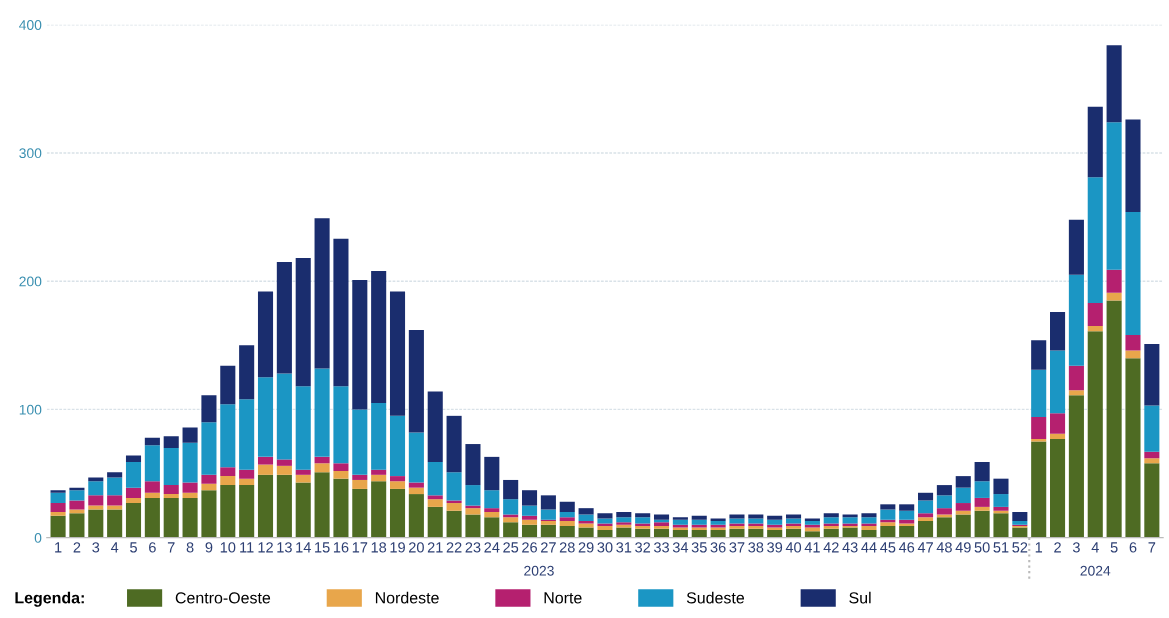  What do you see at coordinates (812, 547) in the screenshot?
I see `x-tick-label: 41` at bounding box center [812, 547].